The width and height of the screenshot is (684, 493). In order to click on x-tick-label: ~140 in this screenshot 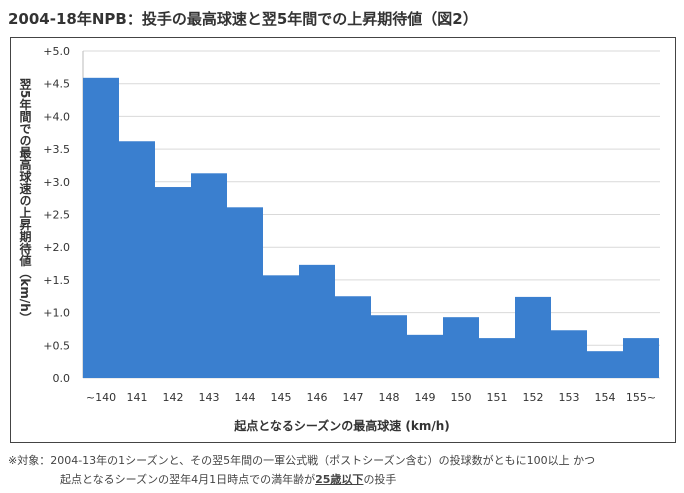, I will do `click(101, 397)`.